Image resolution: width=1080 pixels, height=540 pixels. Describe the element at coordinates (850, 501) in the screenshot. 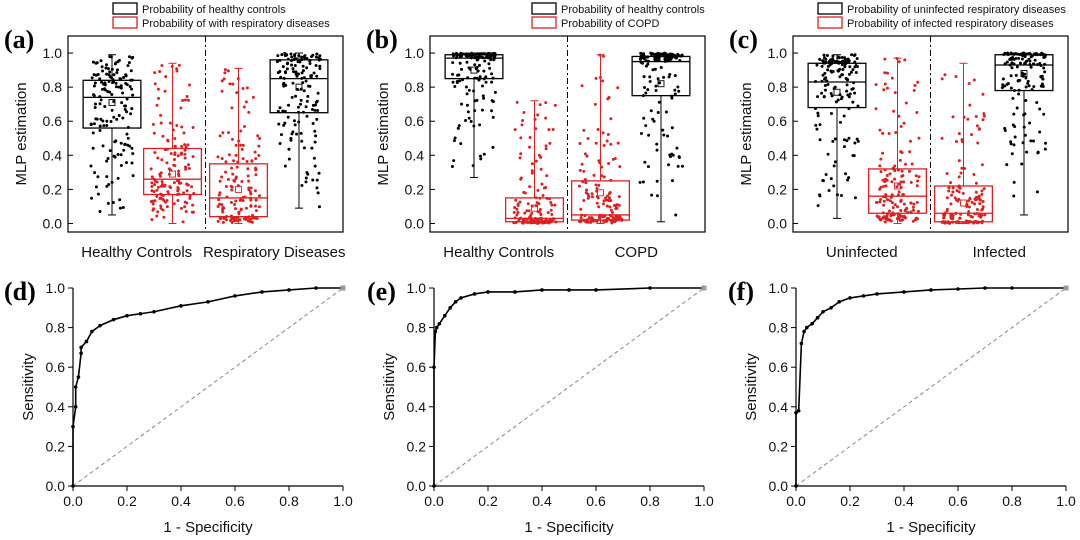

I see `x-tick-label: 0.2` at that location.